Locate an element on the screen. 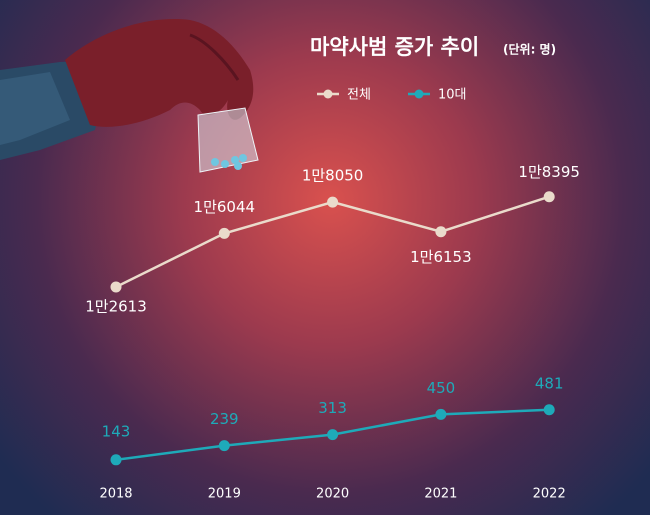  data-label: 313 is located at coordinates (332, 408).